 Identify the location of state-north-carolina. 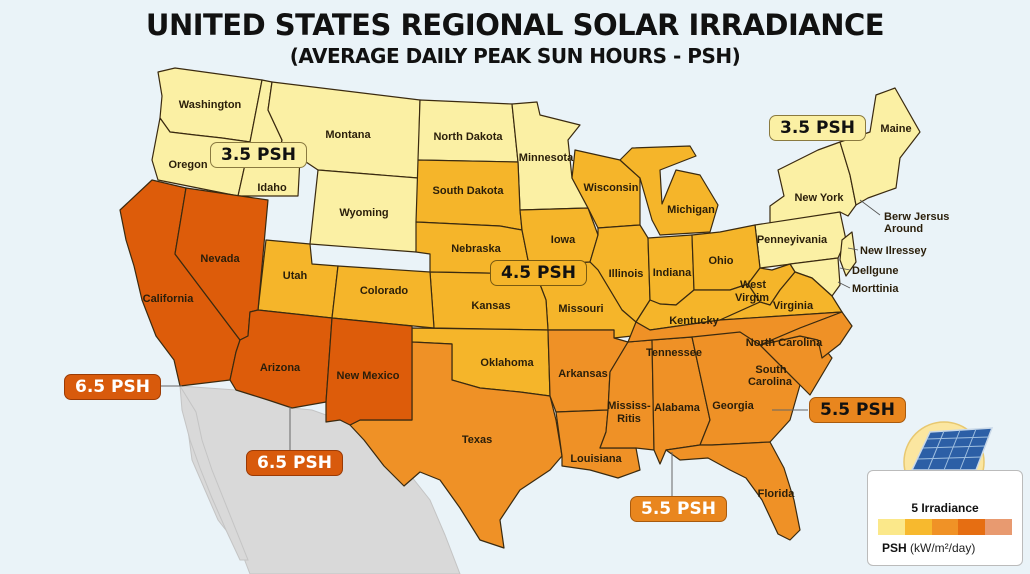
(806, 335).